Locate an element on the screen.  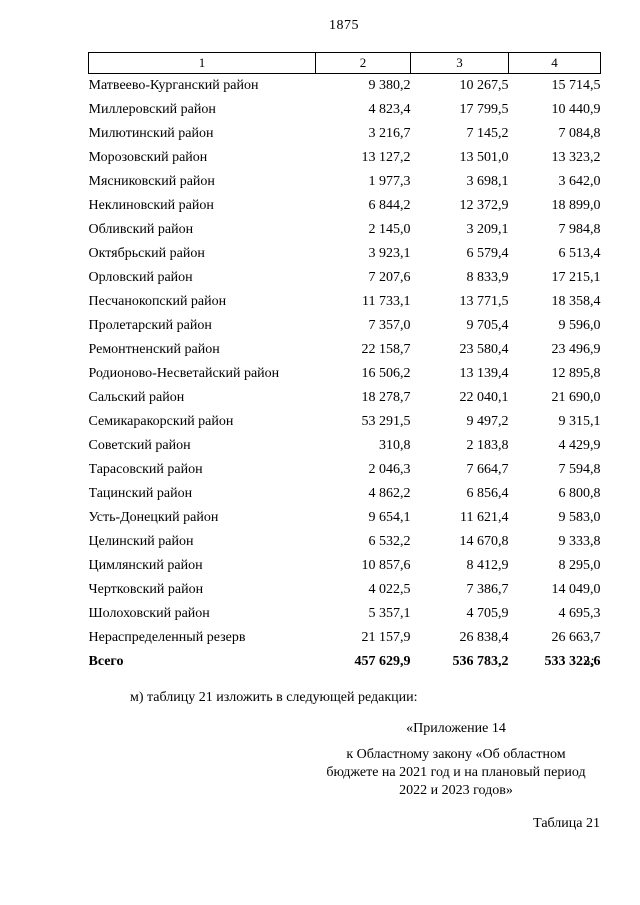
district-name-cell: Ремонтненский район is located at coordinates (154, 349).